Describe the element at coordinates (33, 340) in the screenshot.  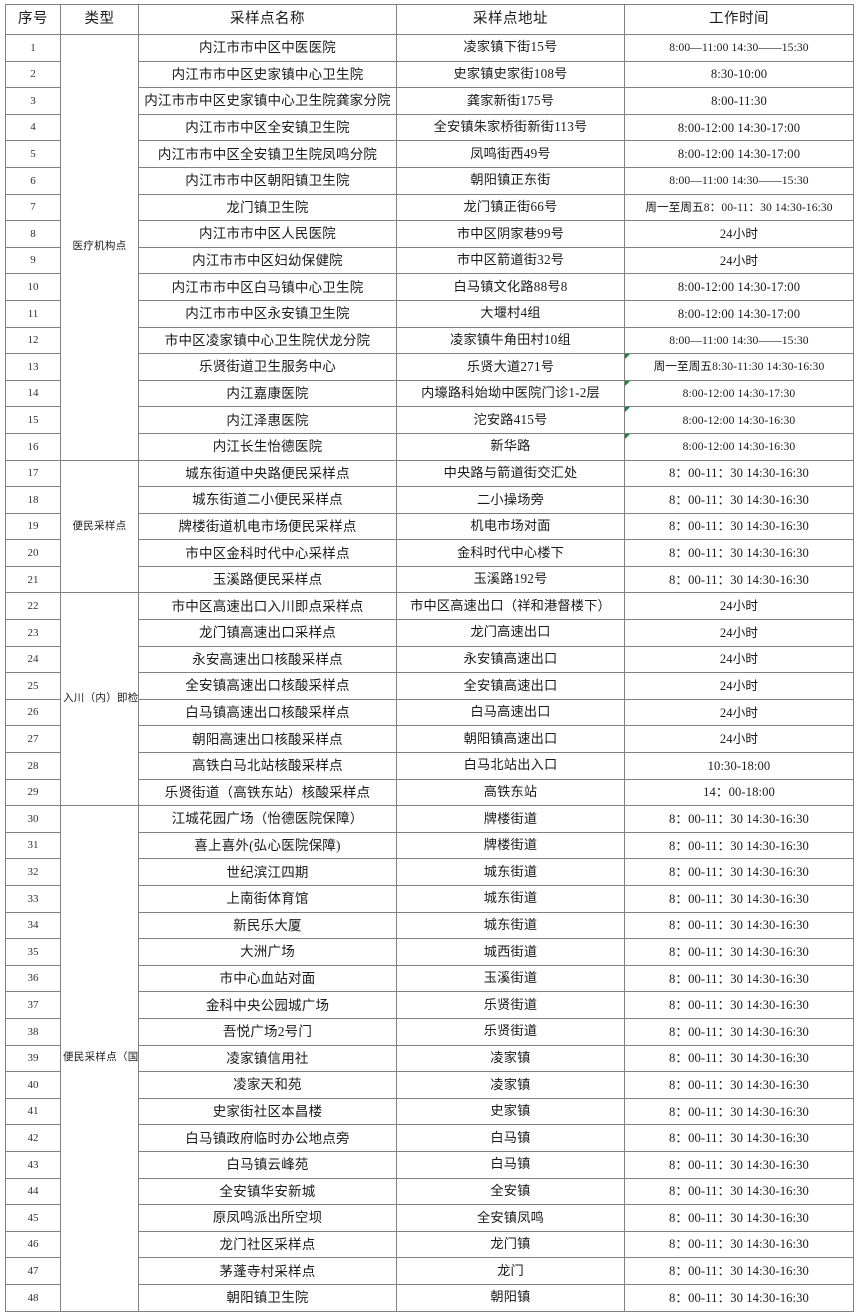
I see `cell-seq: 12` at that location.